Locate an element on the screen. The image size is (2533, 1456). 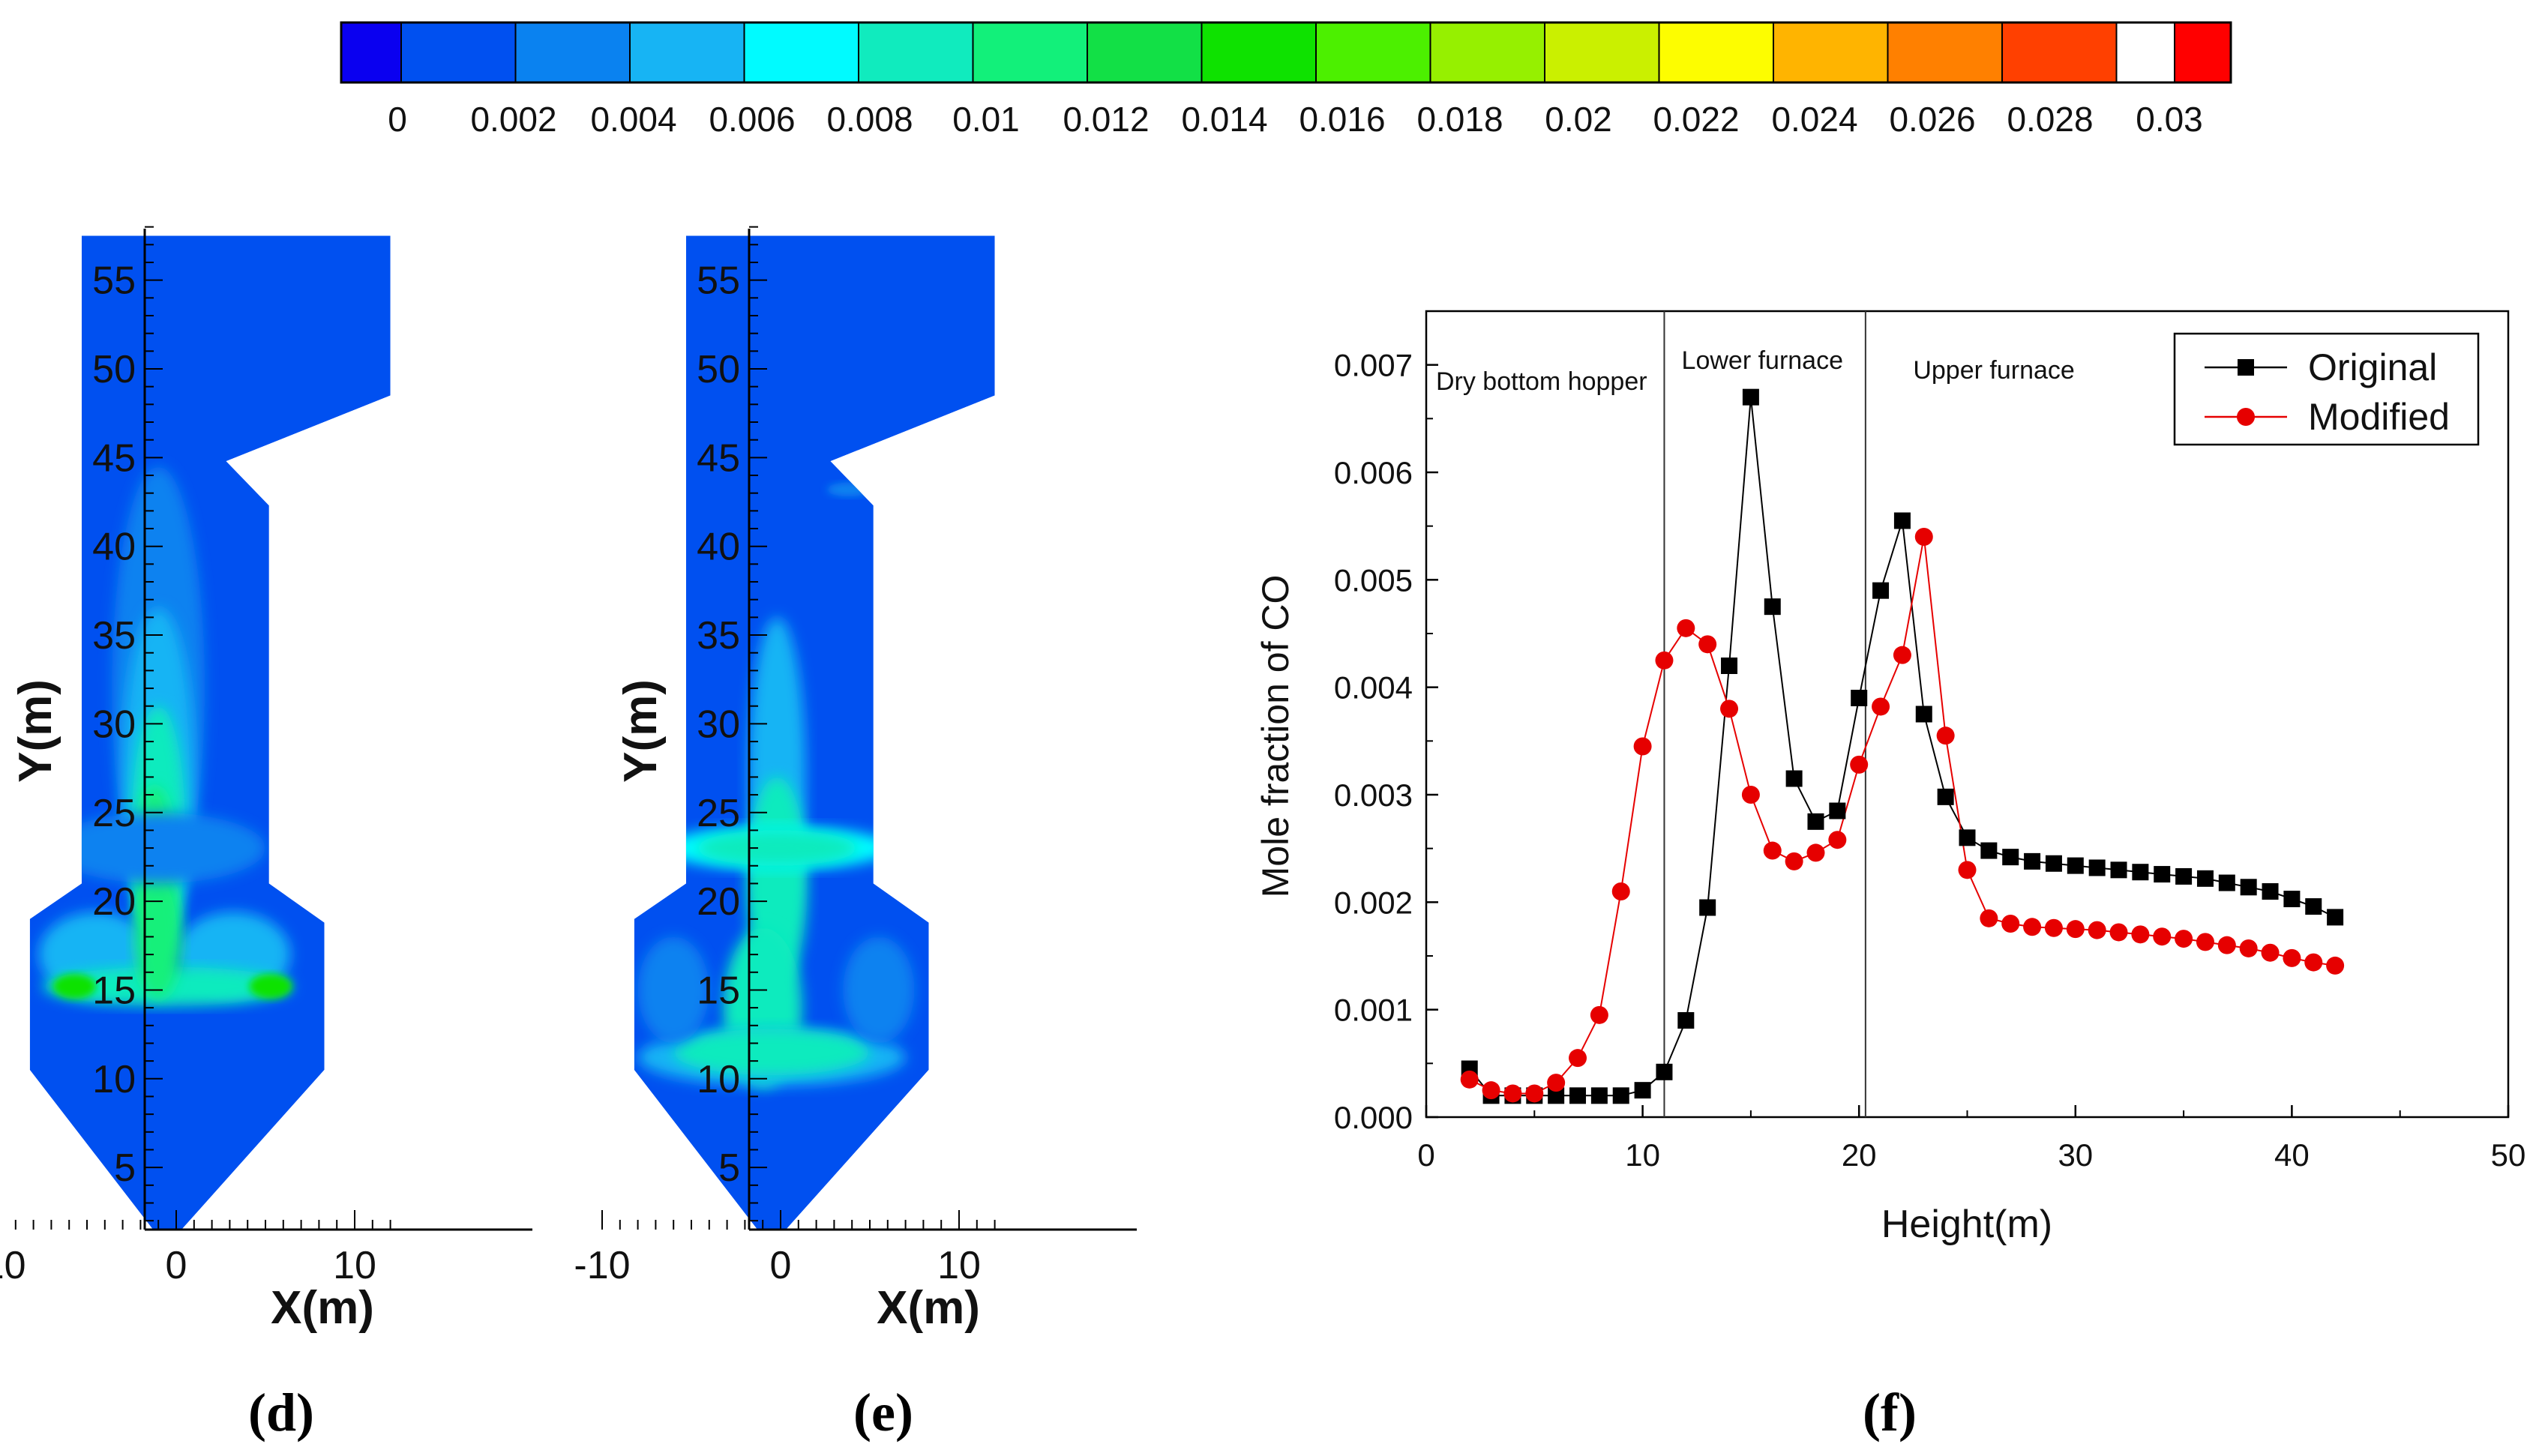
colorbar-tick-label: 0.004 is located at coordinates (633, 119).